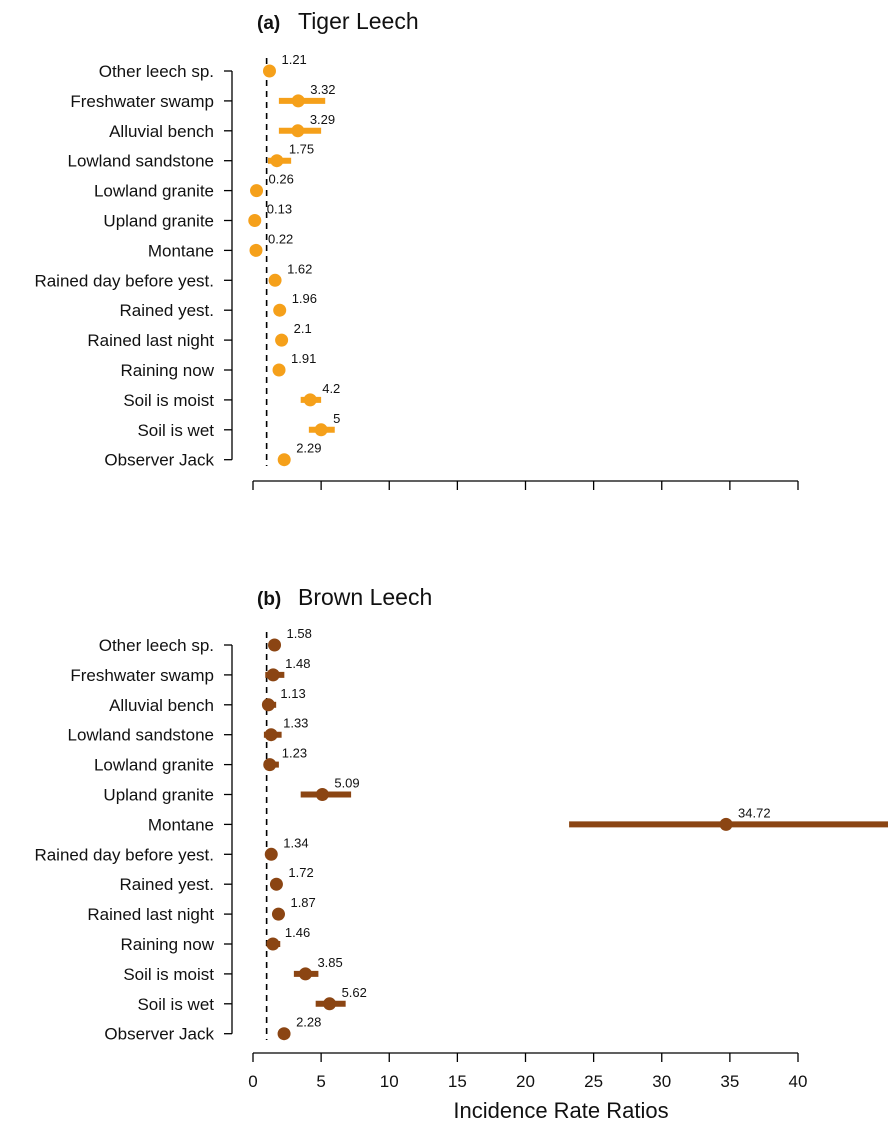 The width and height of the screenshot is (890, 1126). I want to click on category-label: Raining now, so click(167, 370).